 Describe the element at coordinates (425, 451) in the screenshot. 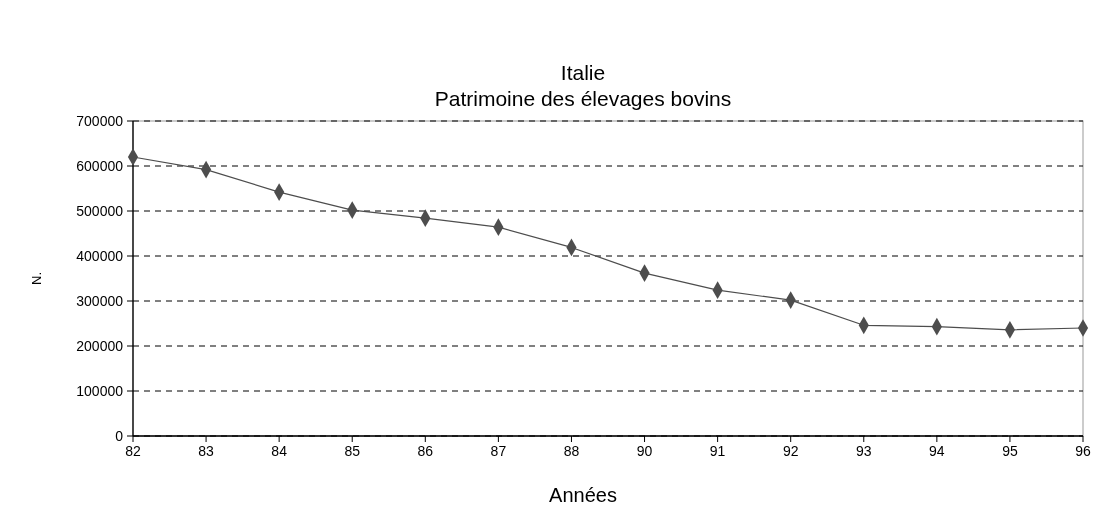

I see `x-tick-label: 86` at that location.